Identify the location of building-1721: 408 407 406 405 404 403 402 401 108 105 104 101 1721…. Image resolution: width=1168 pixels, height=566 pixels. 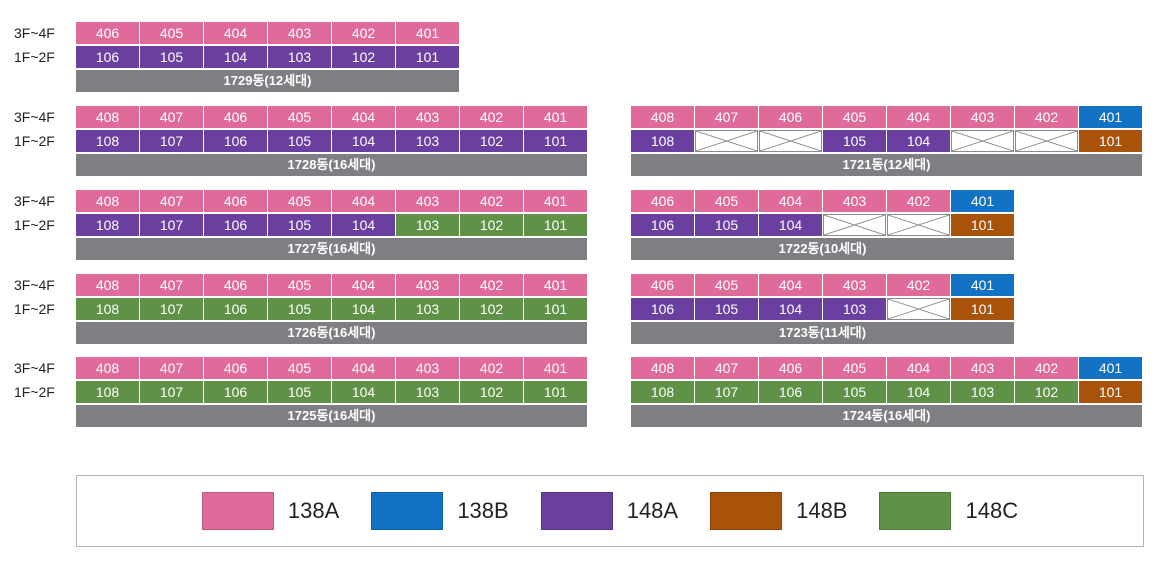
(887, 141).